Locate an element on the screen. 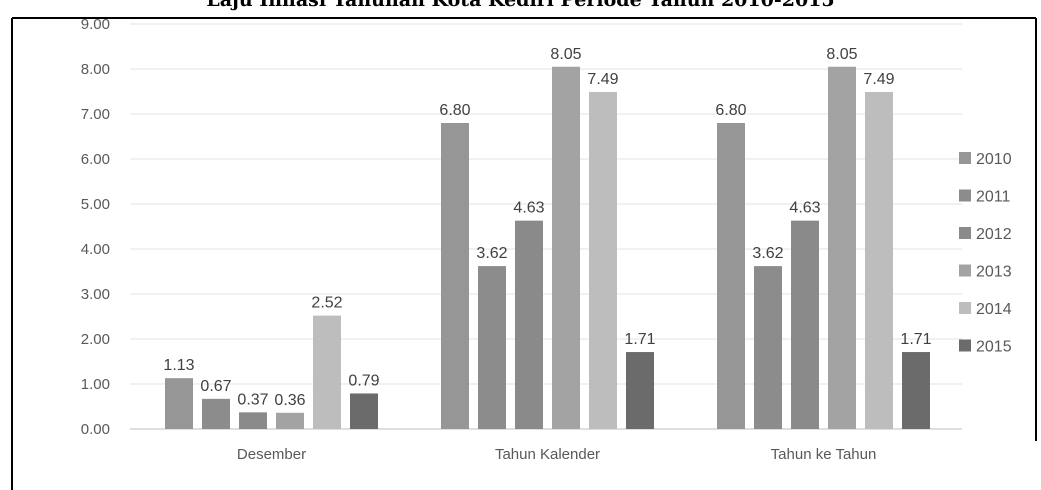 The image size is (1041, 490). x-category-label: Tahun ke Tahun is located at coordinates (824, 454).